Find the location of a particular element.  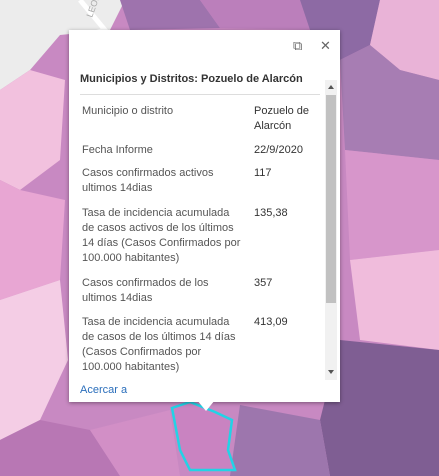

scroll-up is located at coordinates (331, 87).